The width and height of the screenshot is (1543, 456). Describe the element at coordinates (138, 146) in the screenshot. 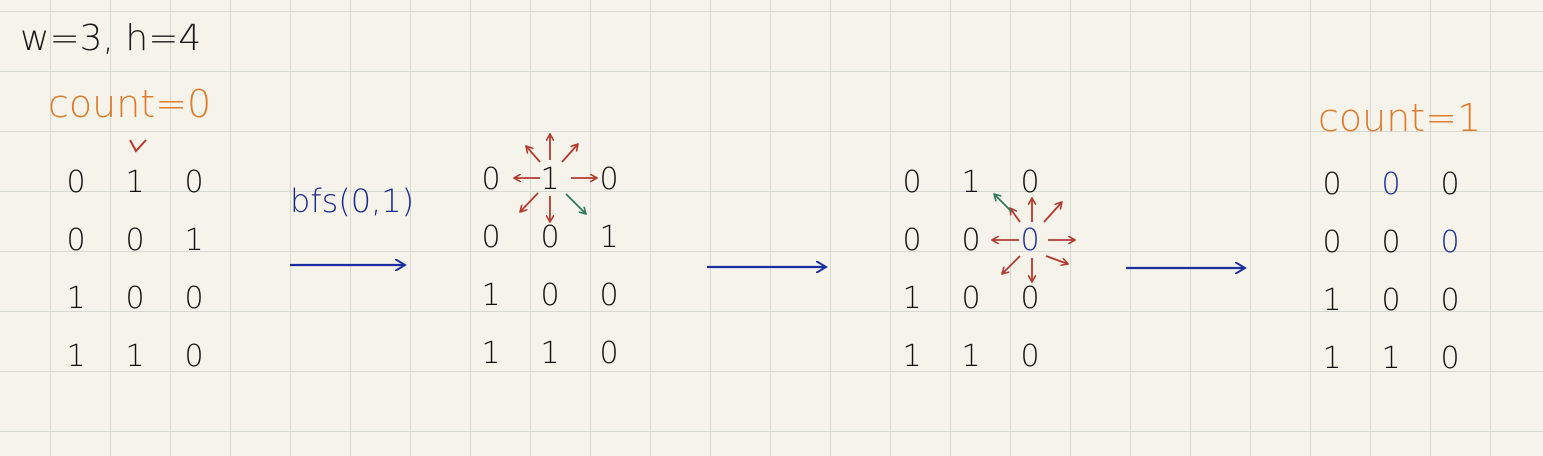

I see `start-cell-marker` at that location.